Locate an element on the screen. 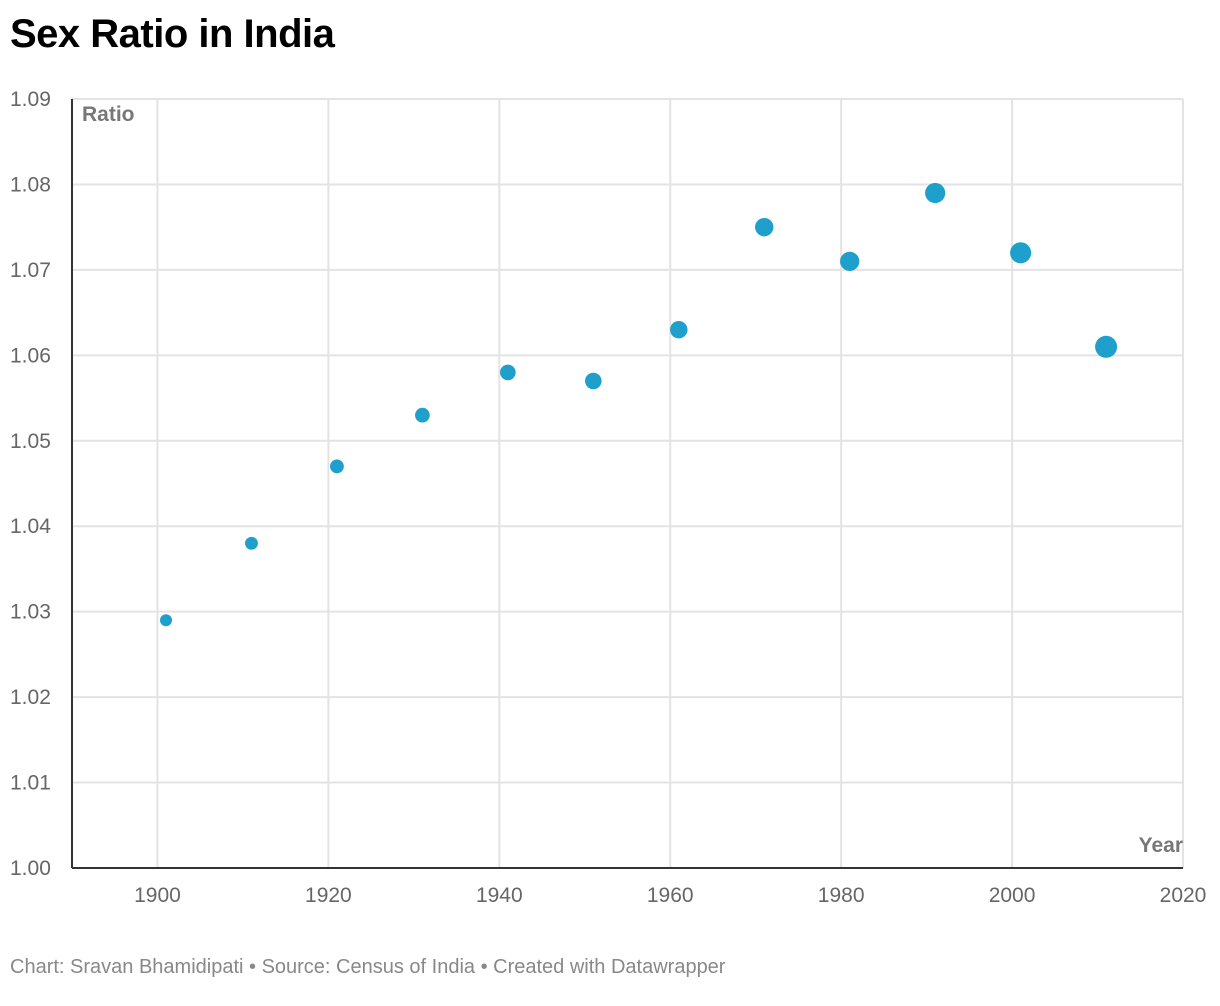 This screenshot has height=1006, width=1220. y-tick-label: 1.08 is located at coordinates (30, 184).